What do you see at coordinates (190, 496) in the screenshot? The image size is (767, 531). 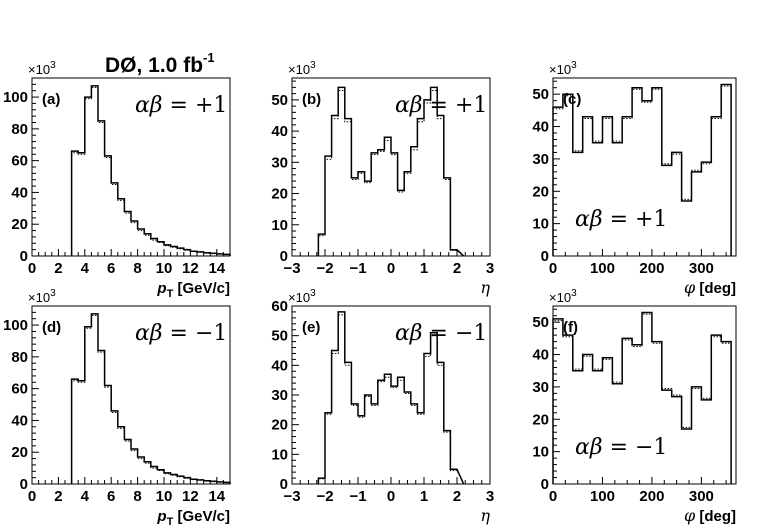 I see `x-tick-label: 12` at bounding box center [190, 496].